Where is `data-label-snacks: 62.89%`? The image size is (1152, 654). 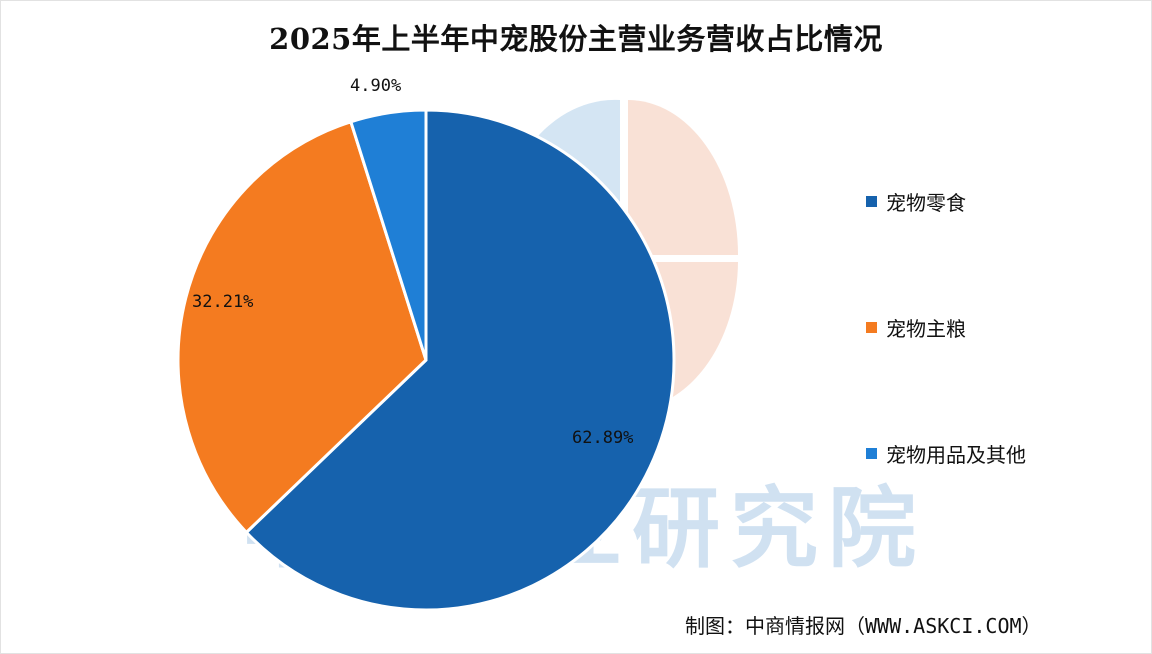
data-label-snacks: 62.89% is located at coordinates (603, 438).